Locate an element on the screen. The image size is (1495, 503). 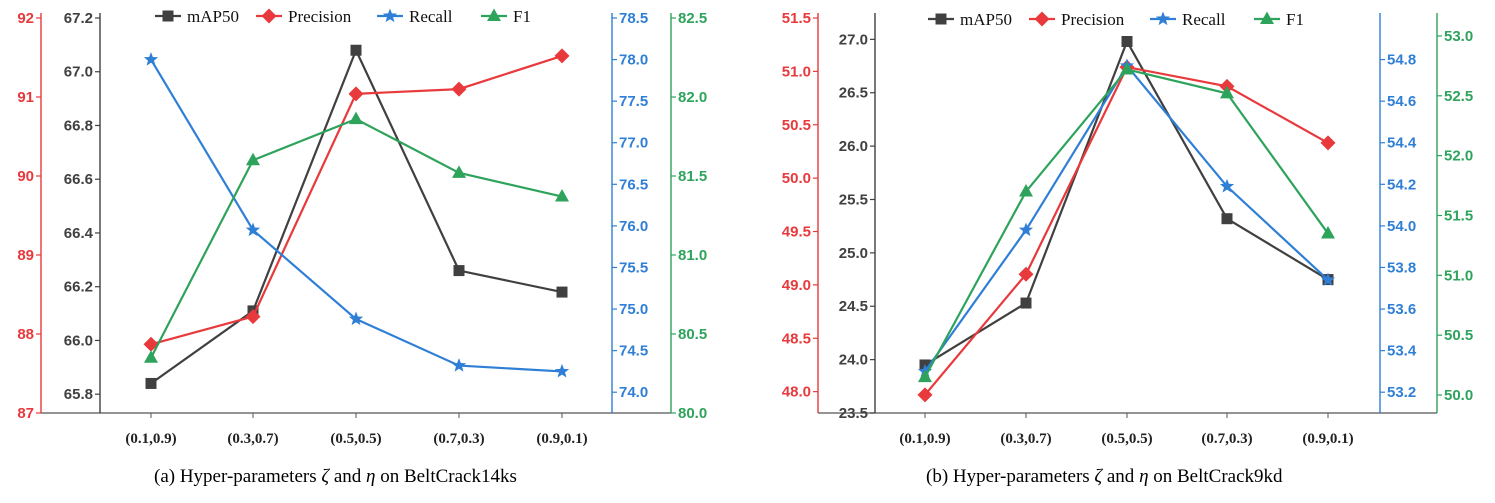
y-tick-label-f1: 51.5 is located at coordinates (1458, 216).